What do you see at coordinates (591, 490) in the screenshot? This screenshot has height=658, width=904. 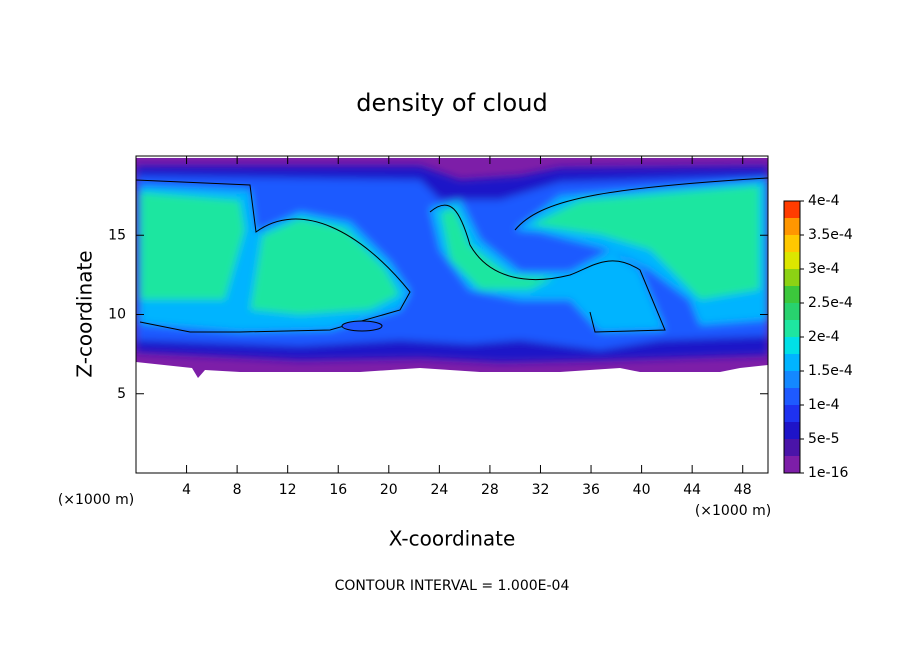 I see `x-tick-label: 36` at bounding box center [591, 490].